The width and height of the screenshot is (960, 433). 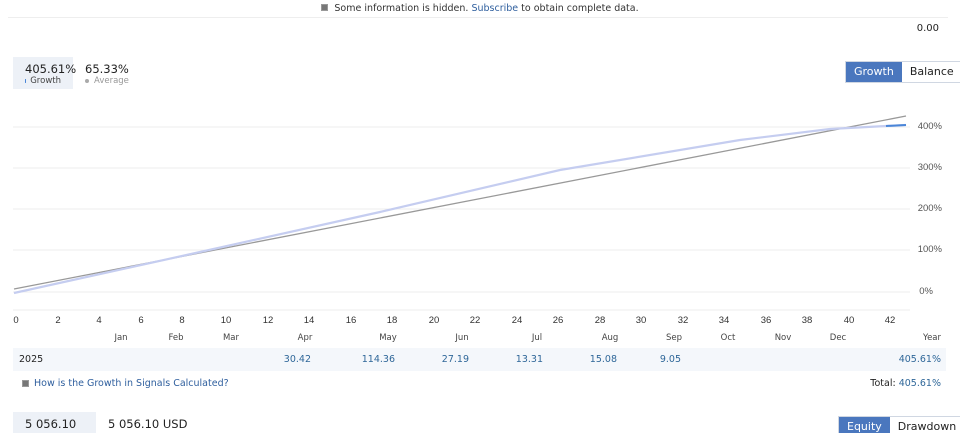 What do you see at coordinates (87, 81) in the screenshot?
I see `average-dot-icon` at bounding box center [87, 81].